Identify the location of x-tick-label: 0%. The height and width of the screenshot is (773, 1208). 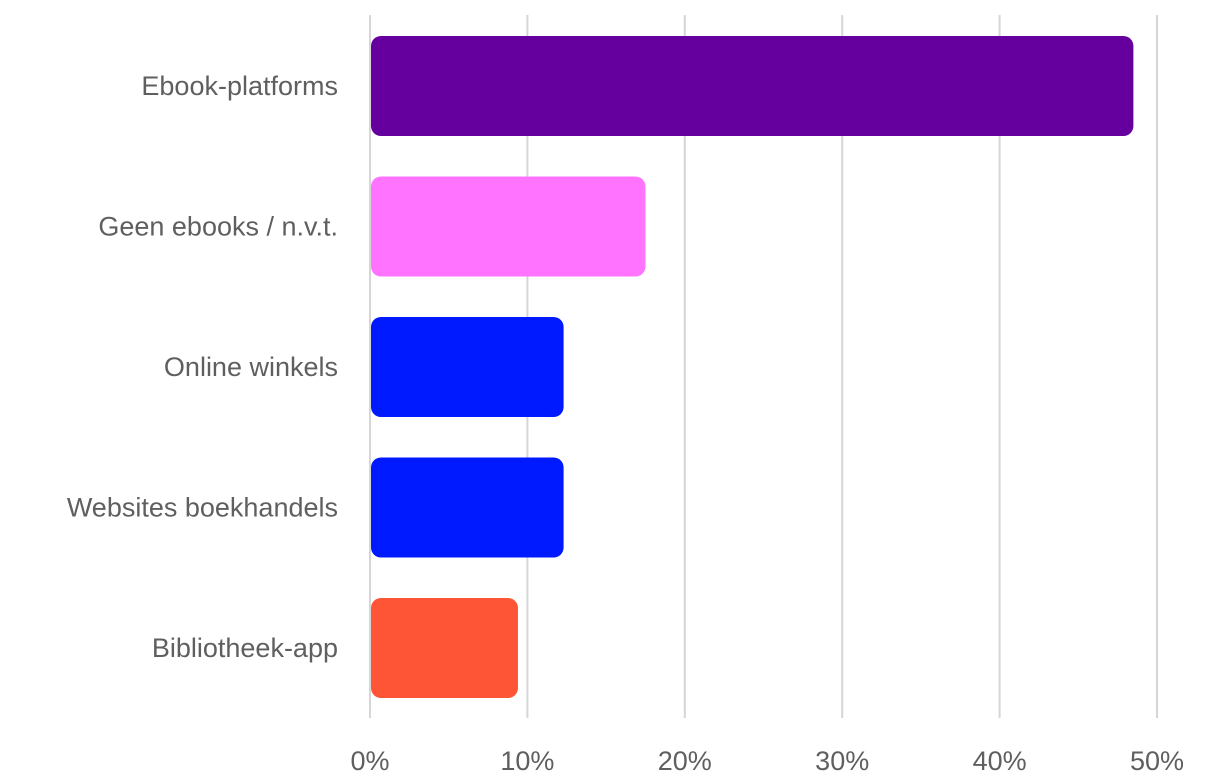
(369, 759).